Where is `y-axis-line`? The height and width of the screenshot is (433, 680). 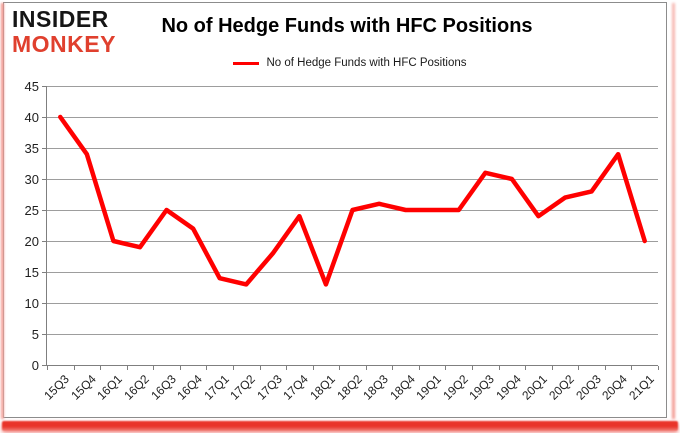 y-axis-line is located at coordinates (46, 225).